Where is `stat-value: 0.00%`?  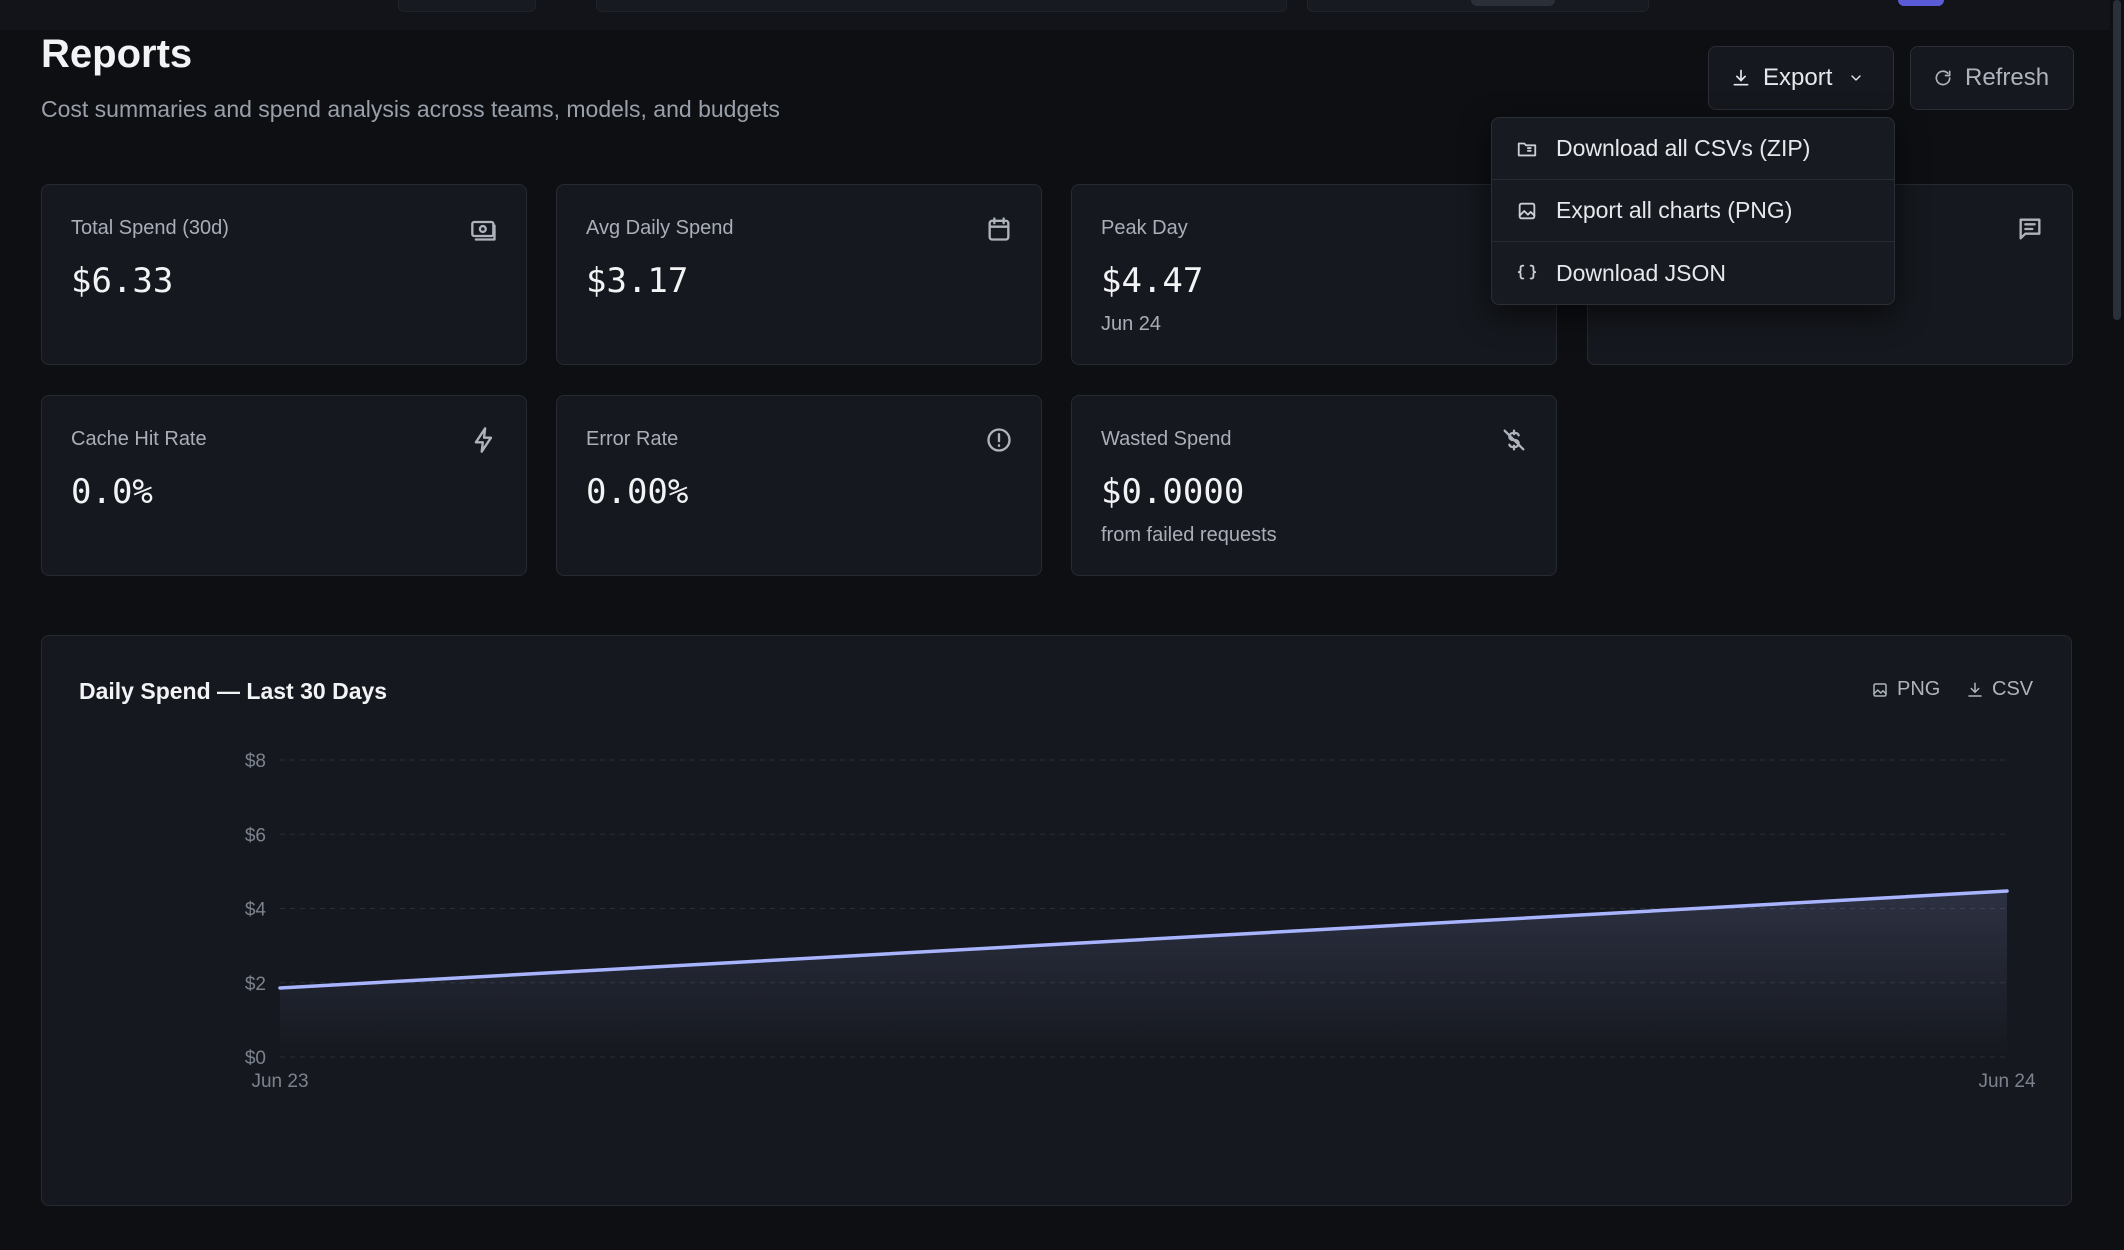 stat-value: 0.00% is located at coordinates (637, 492).